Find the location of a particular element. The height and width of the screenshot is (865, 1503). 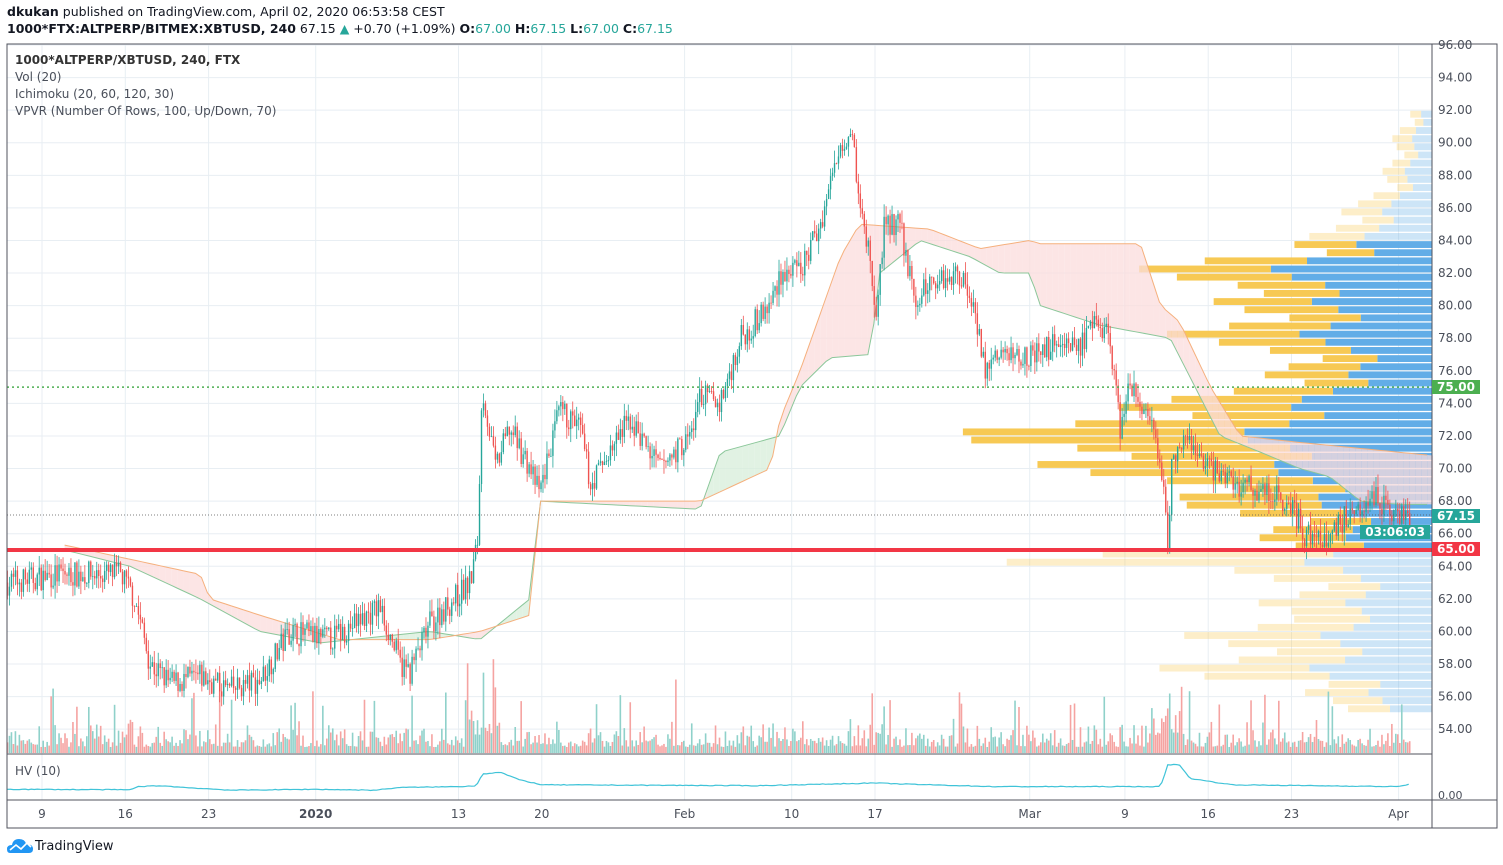

legend-vpvr: VPVR (Number Of Rows, 100, Up/Down, 70) is located at coordinates (146, 111).